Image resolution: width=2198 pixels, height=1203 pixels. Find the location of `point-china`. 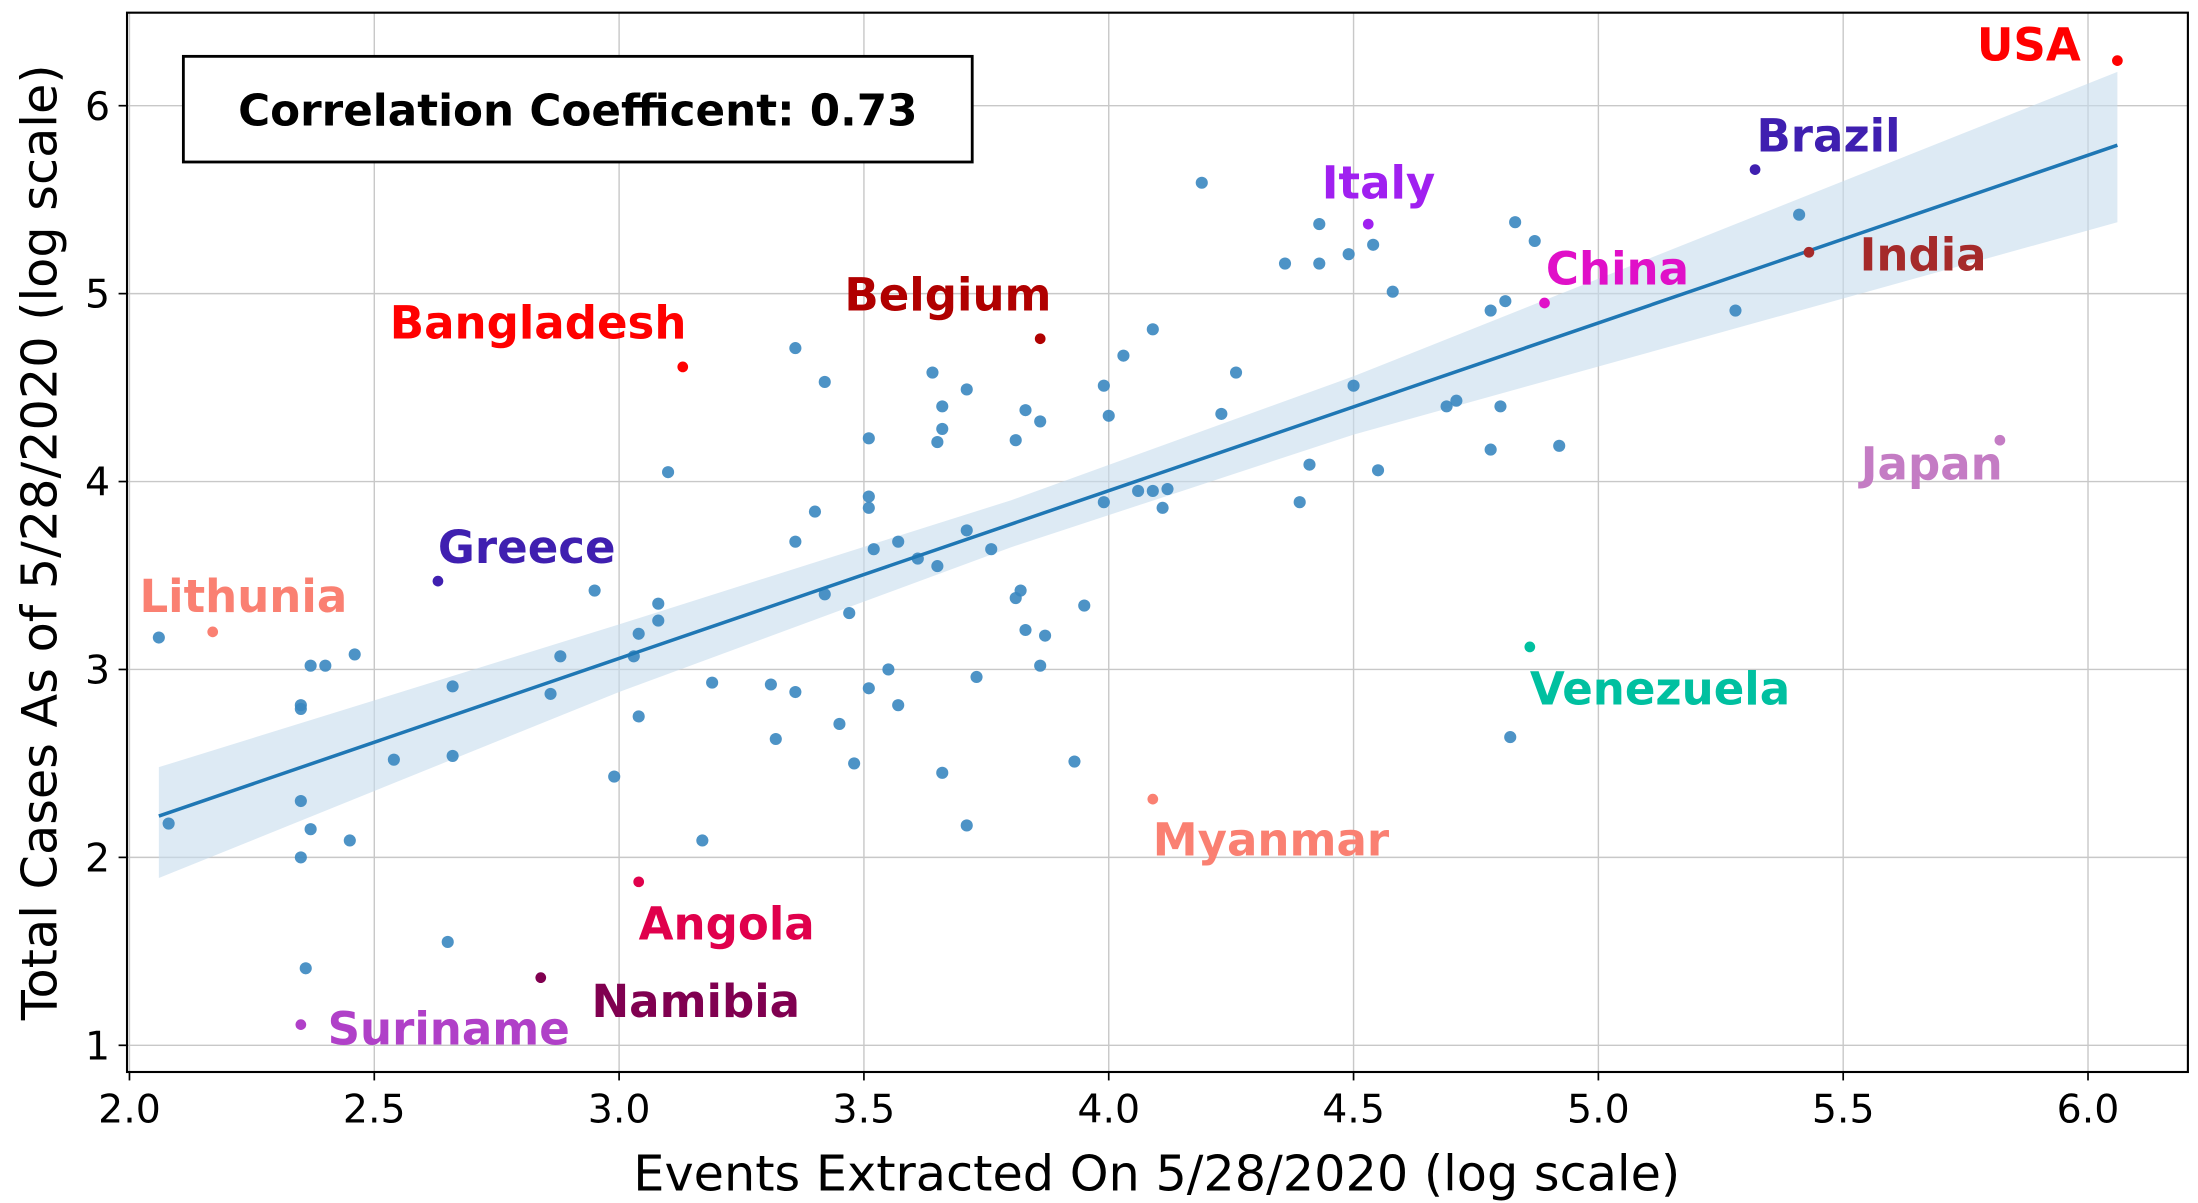

point-china is located at coordinates (1544, 303).